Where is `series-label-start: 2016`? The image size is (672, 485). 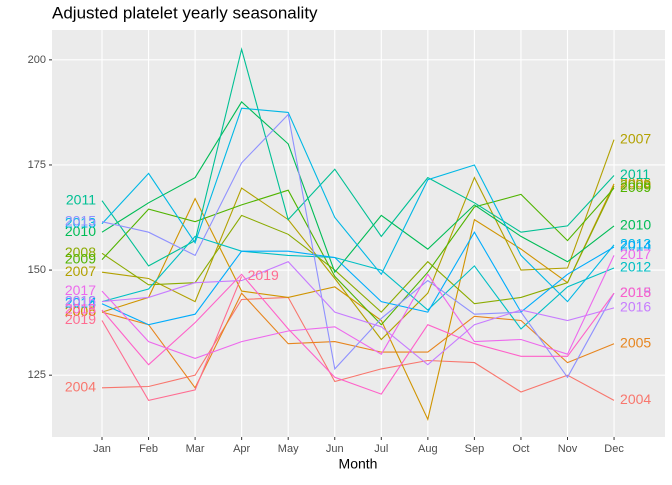
series-label-start: 2016 is located at coordinates (80, 300).